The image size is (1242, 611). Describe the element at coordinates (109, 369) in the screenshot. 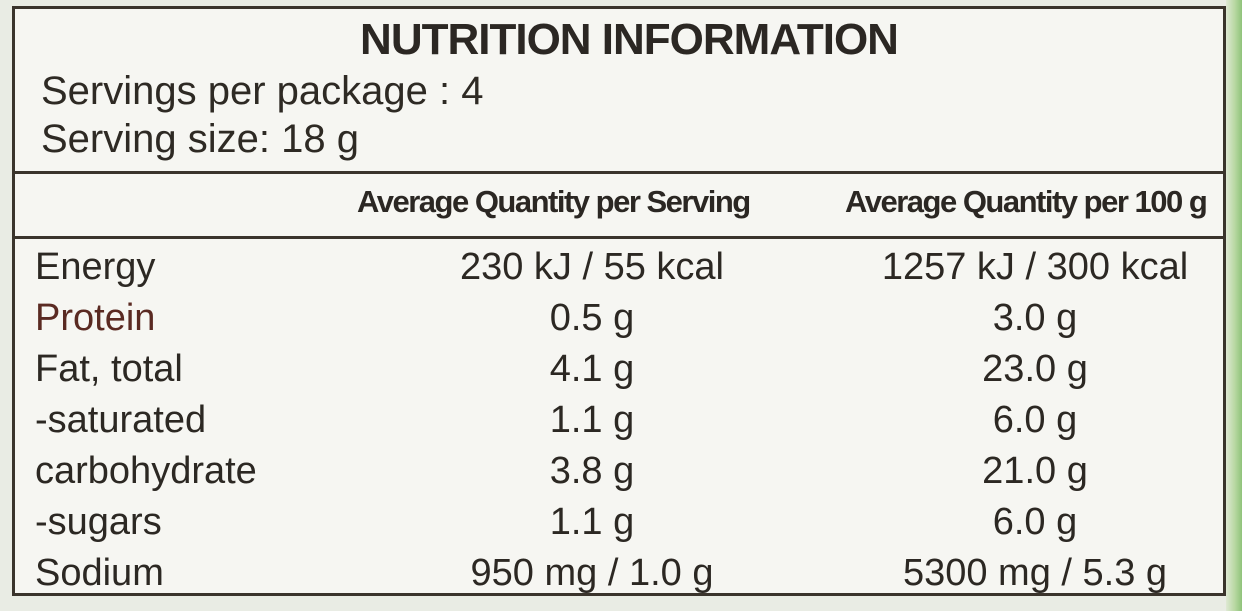

I see `nutrient-name: Fat, total` at that location.